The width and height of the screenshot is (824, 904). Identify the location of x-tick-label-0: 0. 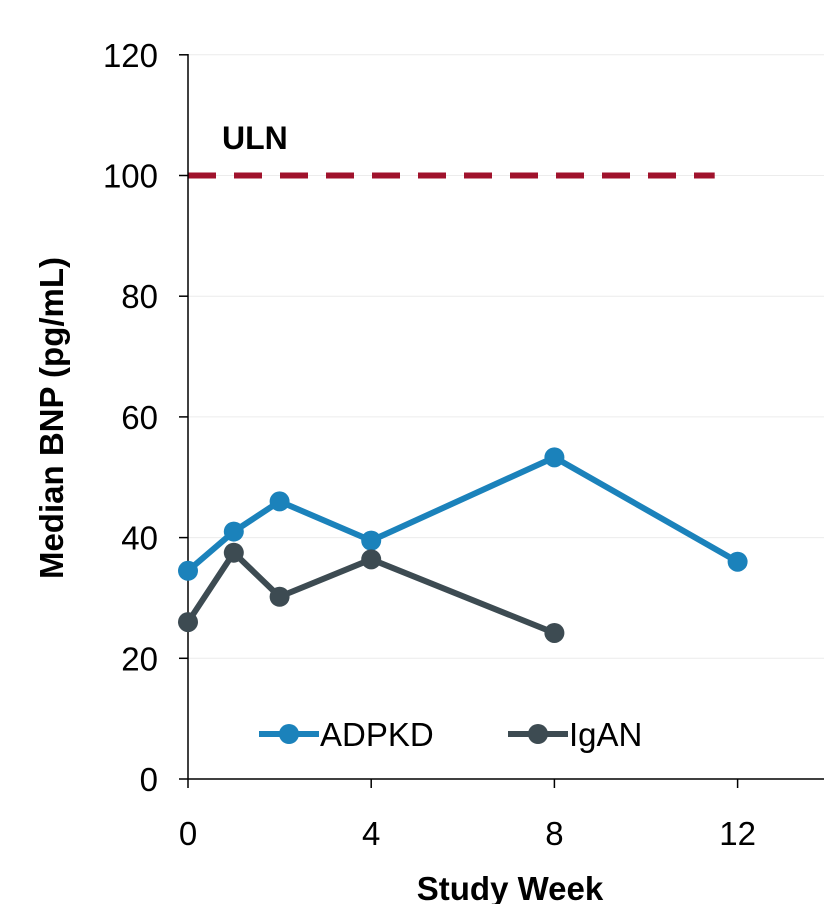
(188, 833).